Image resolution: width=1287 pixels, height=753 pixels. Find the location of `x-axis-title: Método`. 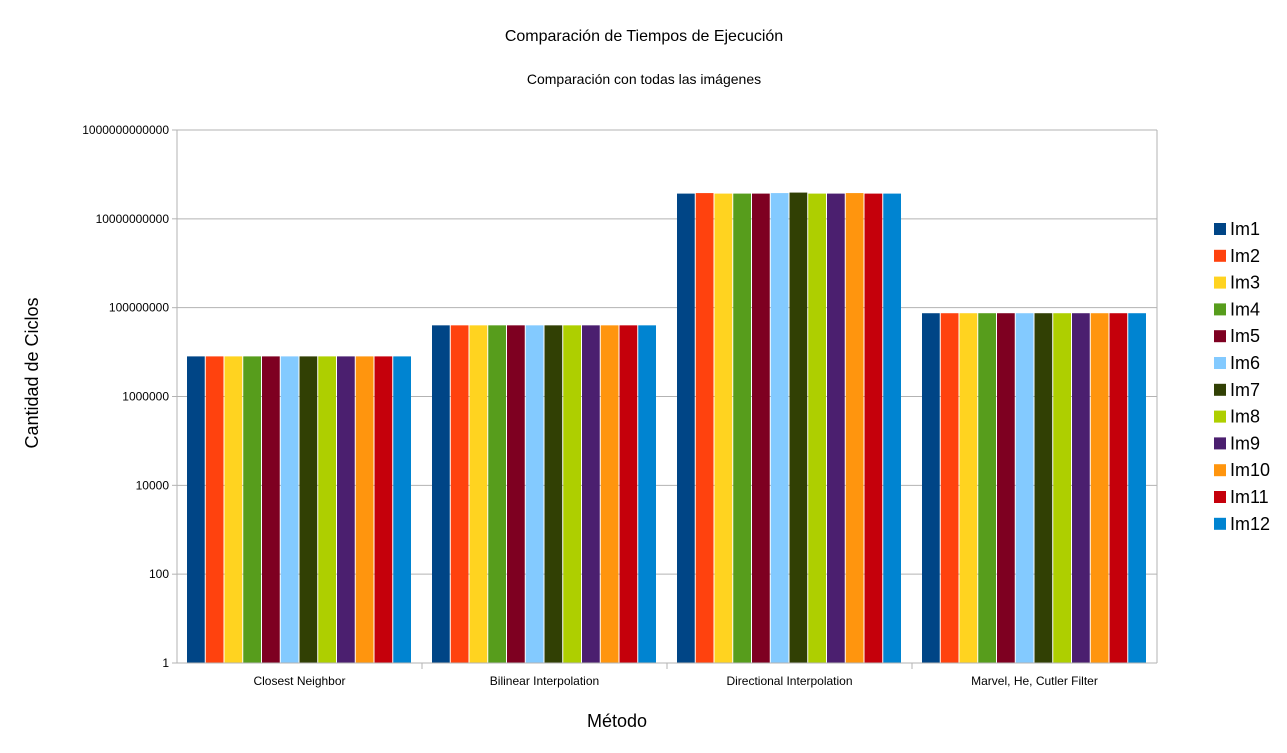

x-axis-title: Método is located at coordinates (617, 721).